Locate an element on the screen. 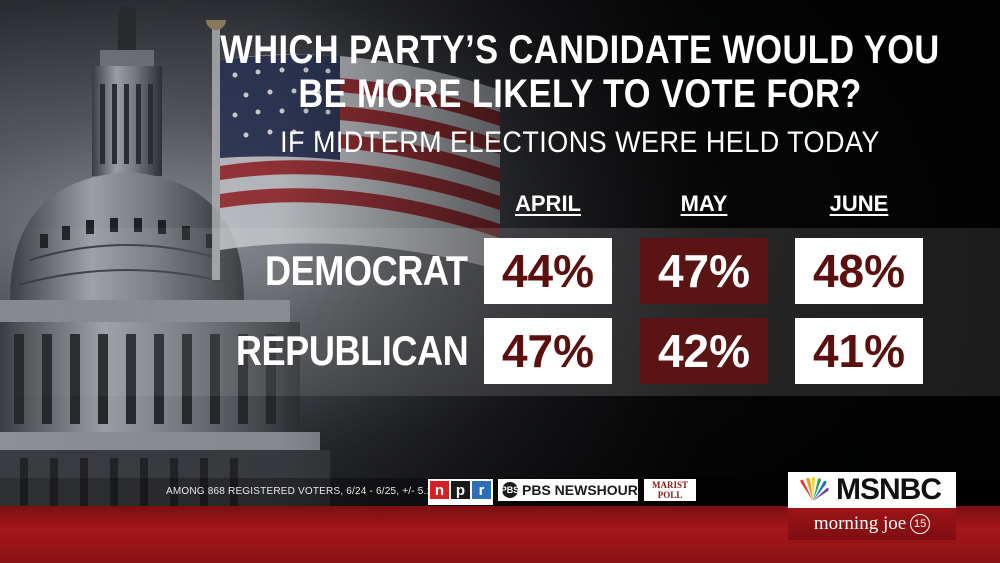 This screenshot has height=563, width=1000. msnbc-logo: MSNBC is located at coordinates (872, 490).